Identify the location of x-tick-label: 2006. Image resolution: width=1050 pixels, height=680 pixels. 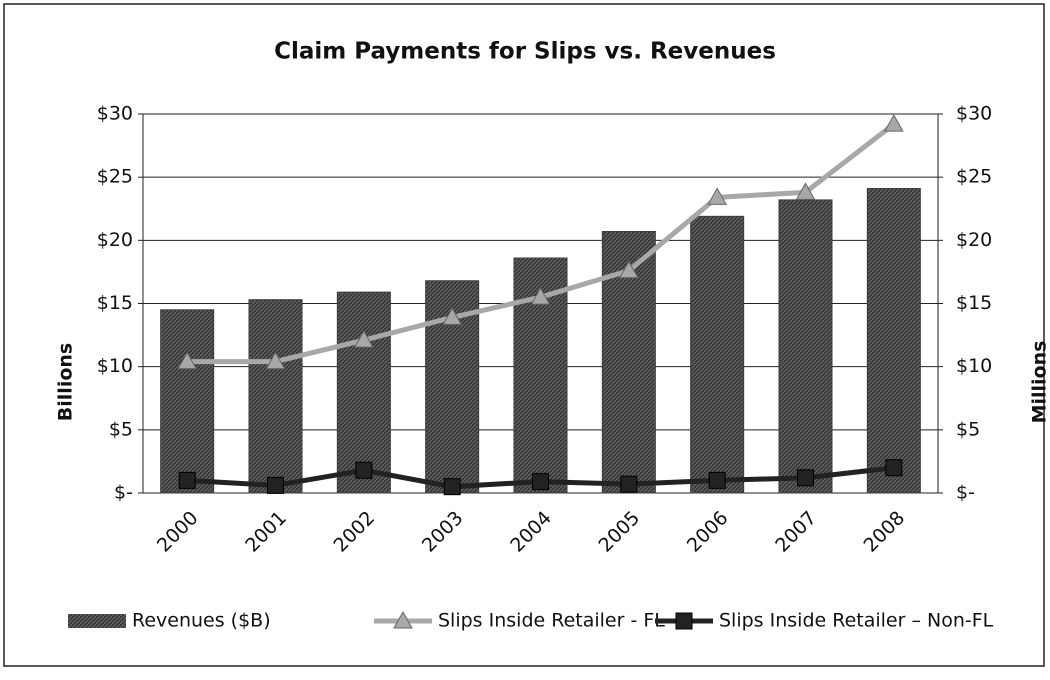
(708, 532).